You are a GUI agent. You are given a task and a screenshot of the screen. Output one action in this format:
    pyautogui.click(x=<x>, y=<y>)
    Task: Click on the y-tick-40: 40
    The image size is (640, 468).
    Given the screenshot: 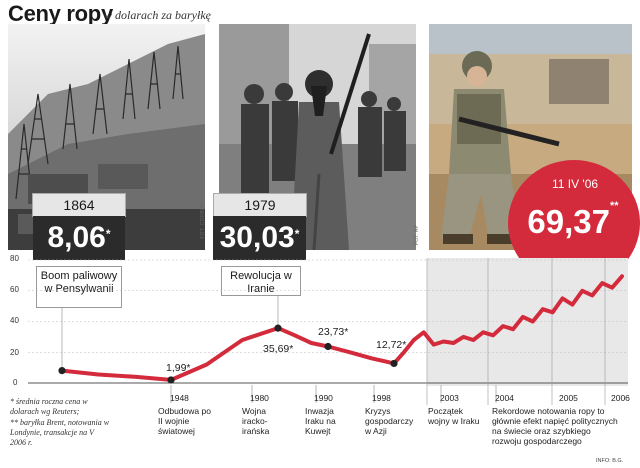 What is the action you would take?
    pyautogui.click(x=14, y=320)
    